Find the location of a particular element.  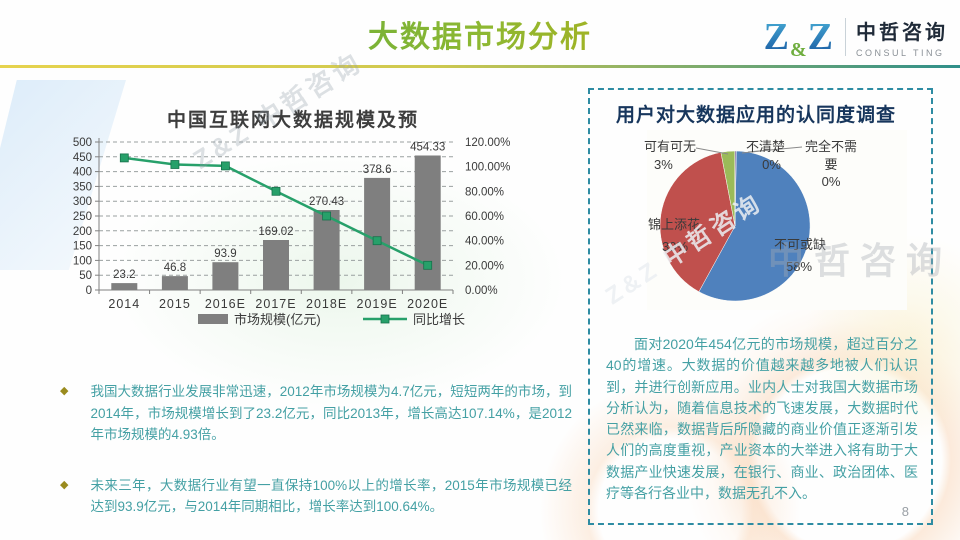

pie-chart-canvas is located at coordinates (777, 220).